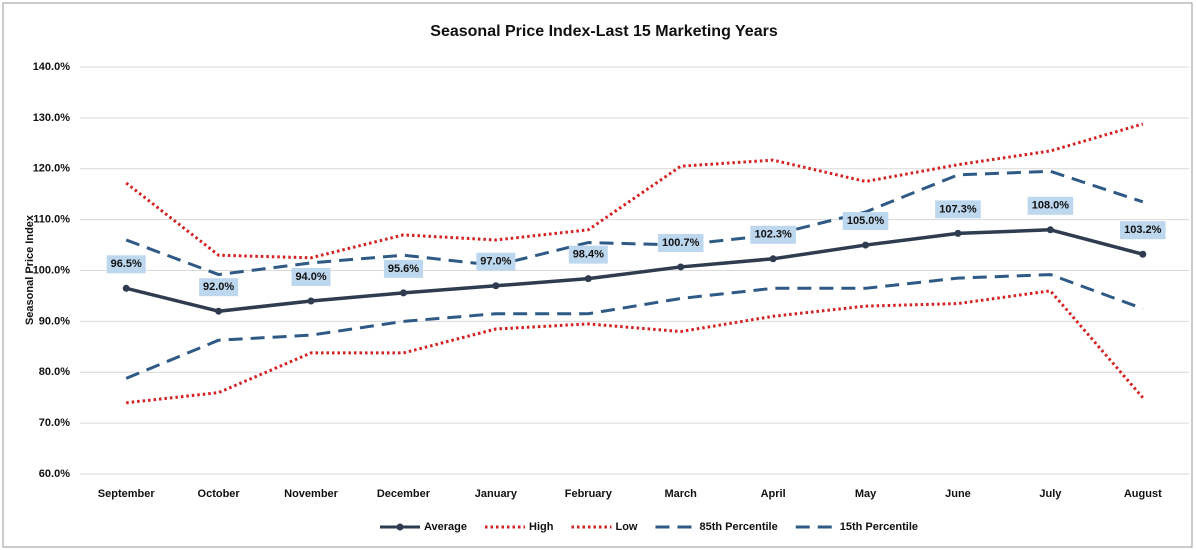 This screenshot has height=550, width=1196. Describe the element at coordinates (519, 527) in the screenshot. I see `legend-item: High` at that location.